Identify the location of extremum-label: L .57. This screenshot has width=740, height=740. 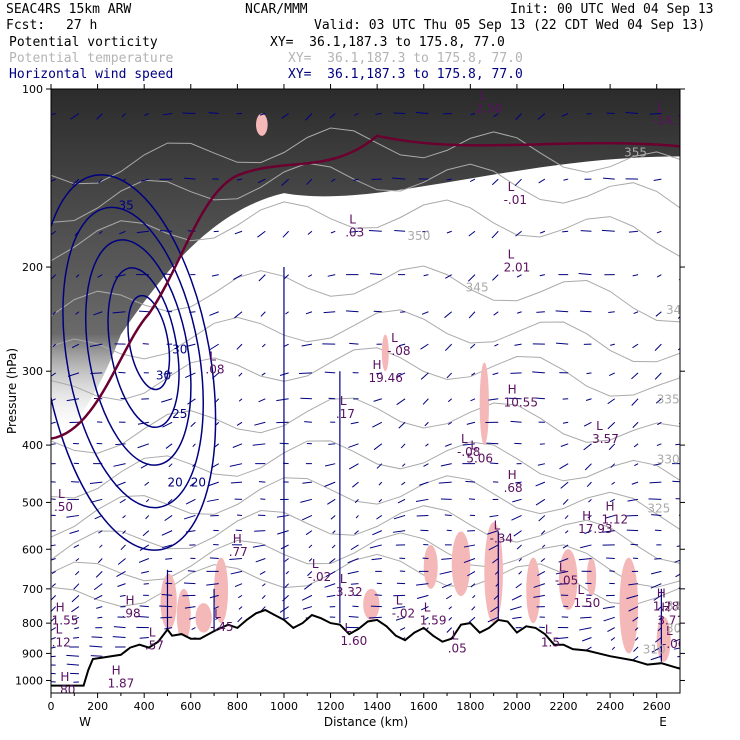
(154, 639).